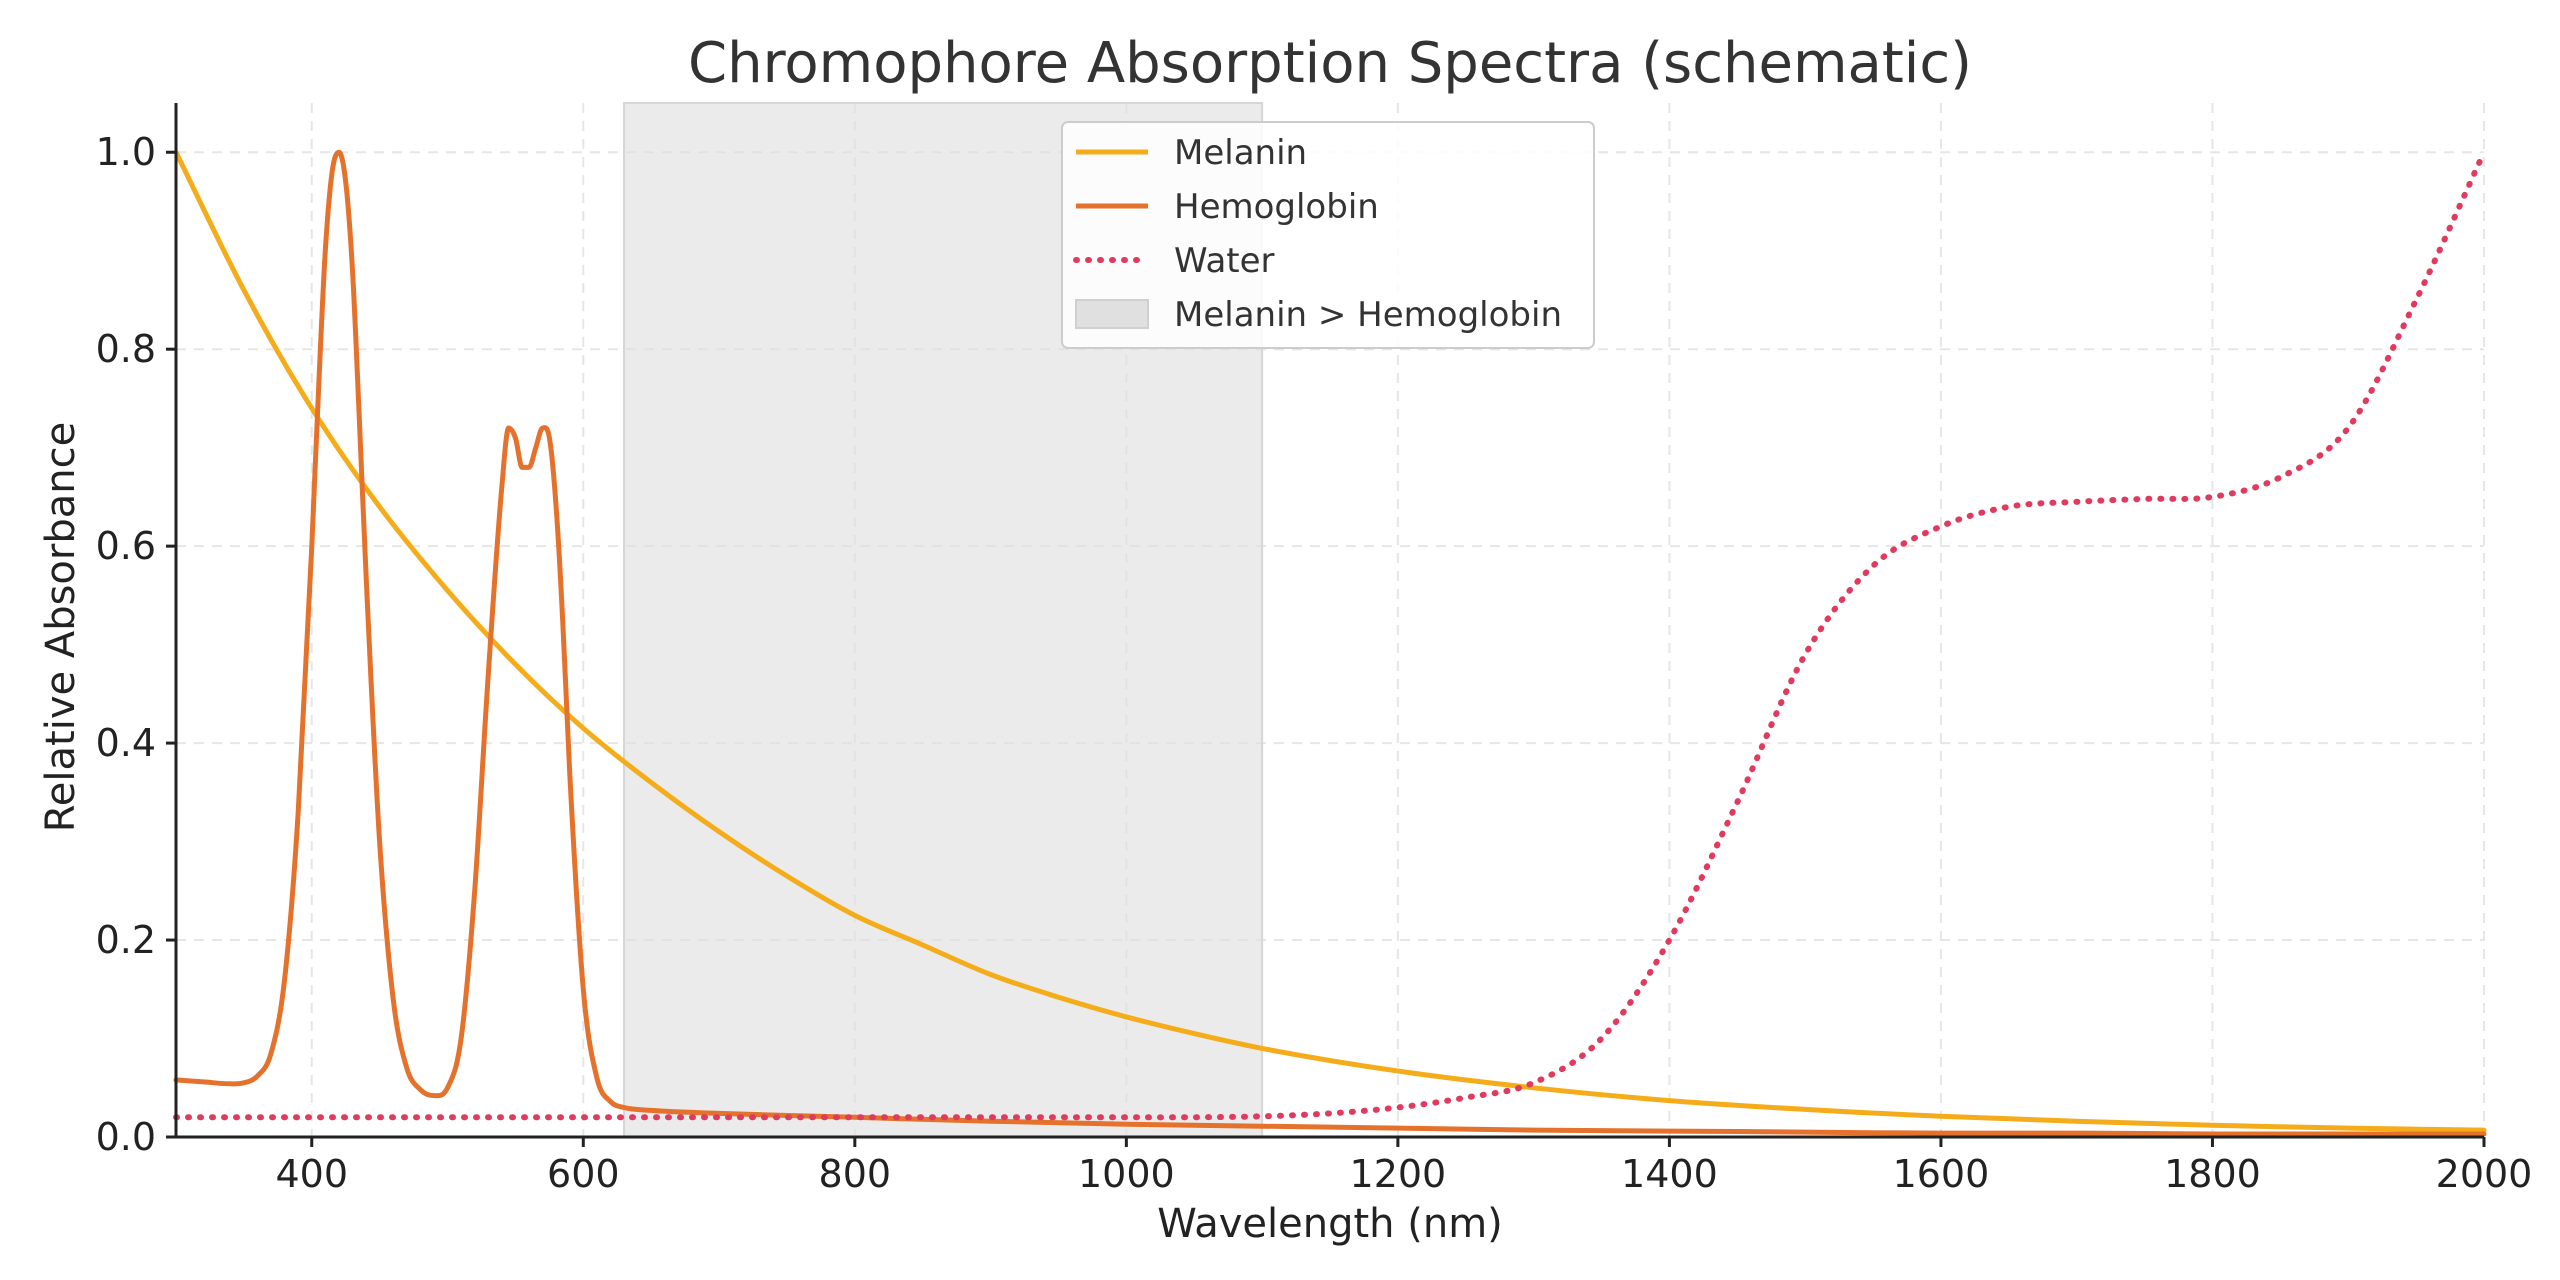 This screenshot has height=1280, width=2560. I want to click on x-tick-label: 1400, so click(1669, 1174).